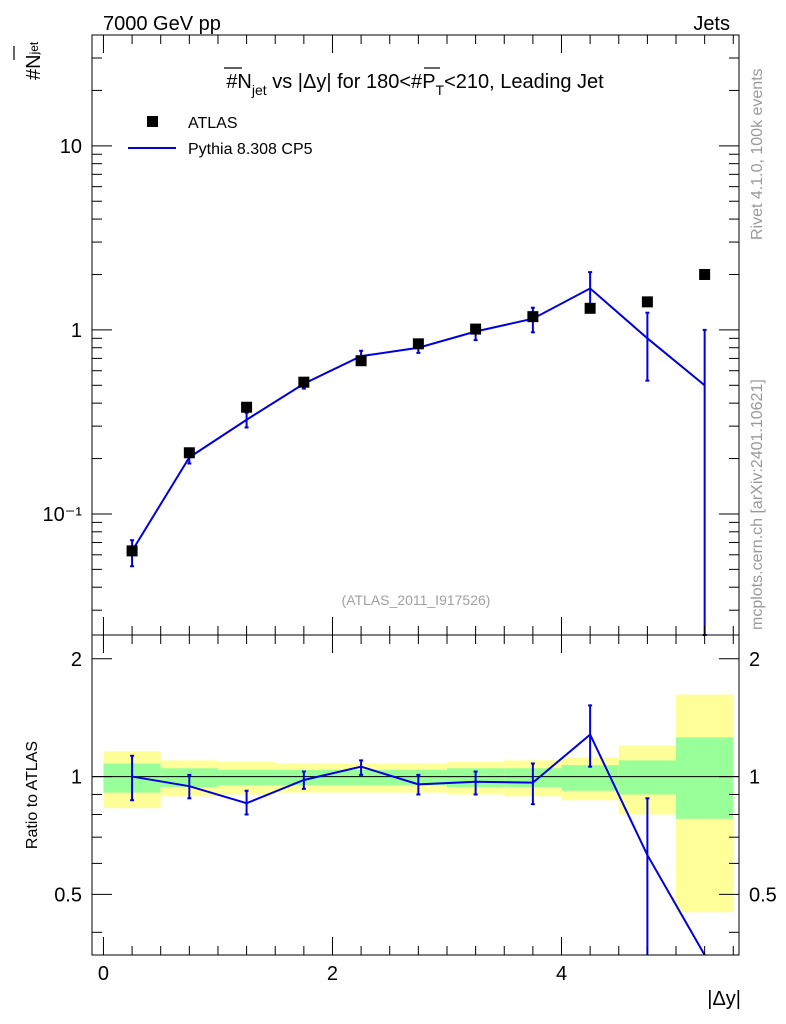 The image size is (786, 1024). I want to click on title-prefix: #N, so click(239, 82).